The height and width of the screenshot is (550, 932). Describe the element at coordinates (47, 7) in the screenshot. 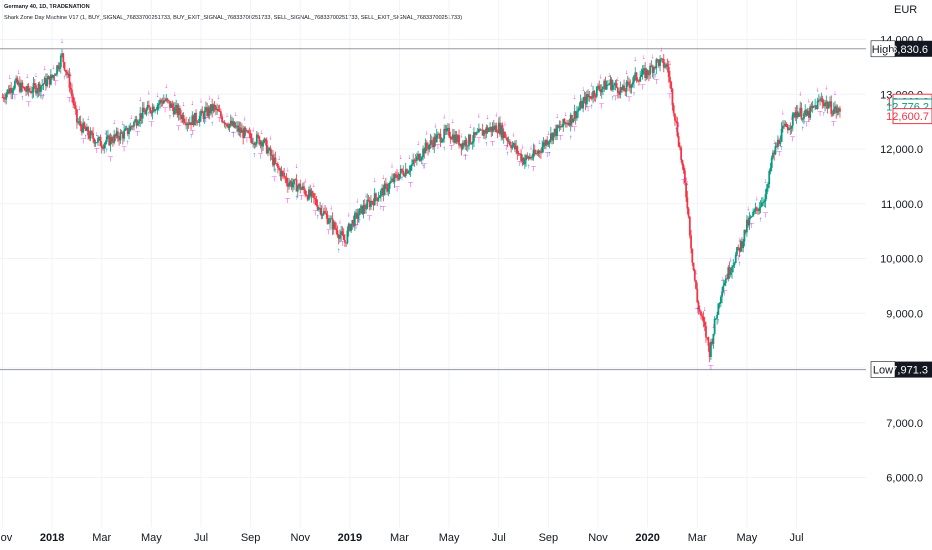

I see `symbol-title: Germany 40, 1D, TRADENATION` at that location.